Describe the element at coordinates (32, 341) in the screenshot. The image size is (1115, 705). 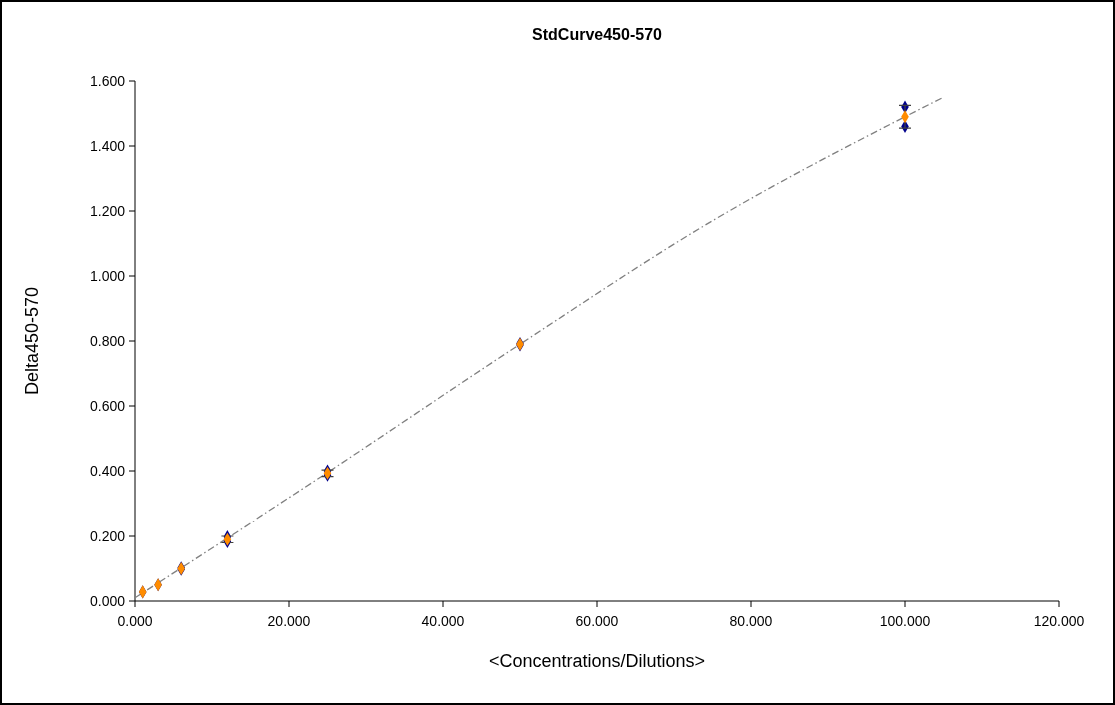
I see `y-axis-title: Delta450-570` at that location.